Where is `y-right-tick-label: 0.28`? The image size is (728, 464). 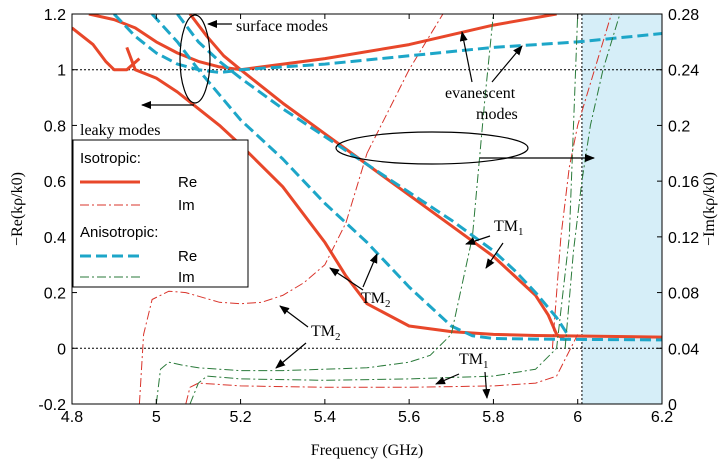 y-right-tick-label: 0.28 is located at coordinates (683, 15).